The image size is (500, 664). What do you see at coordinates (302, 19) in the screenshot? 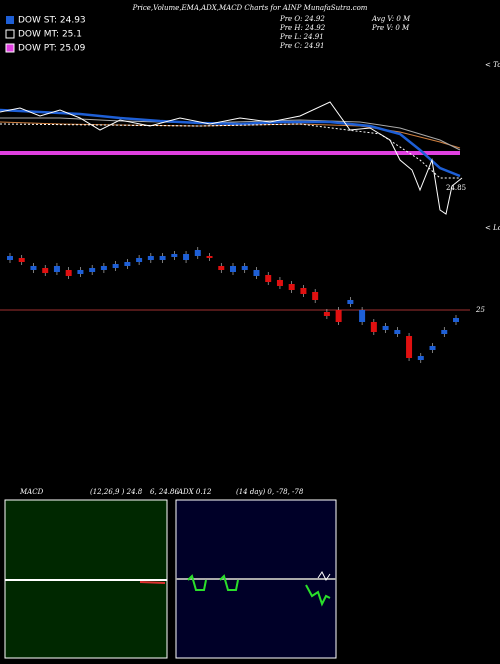
I see `stat: Pre O: 24.92` at bounding box center [302, 19].